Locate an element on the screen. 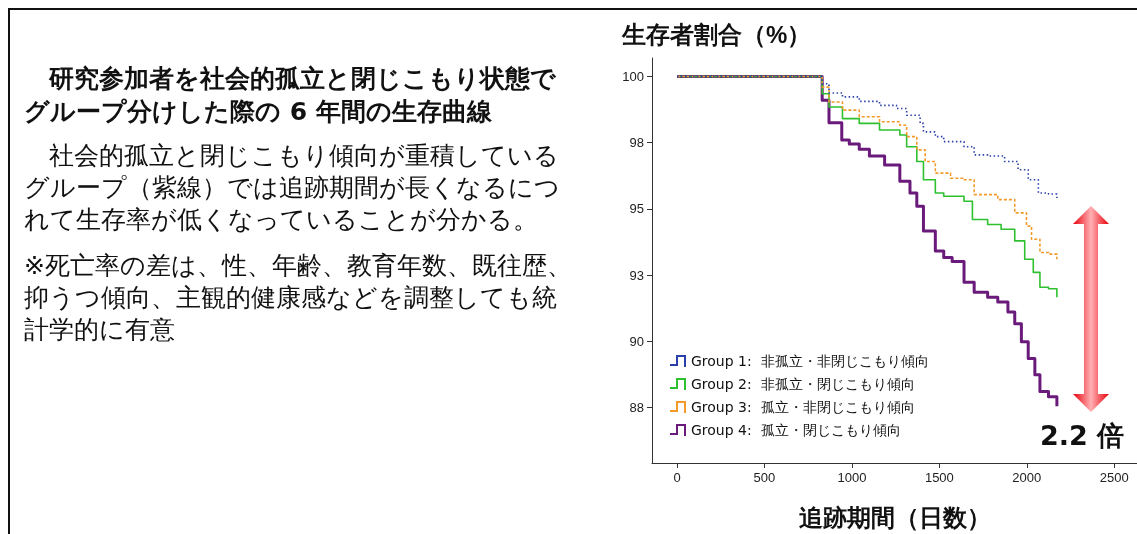  x-tick-label: 2000 is located at coordinates (1027, 477).